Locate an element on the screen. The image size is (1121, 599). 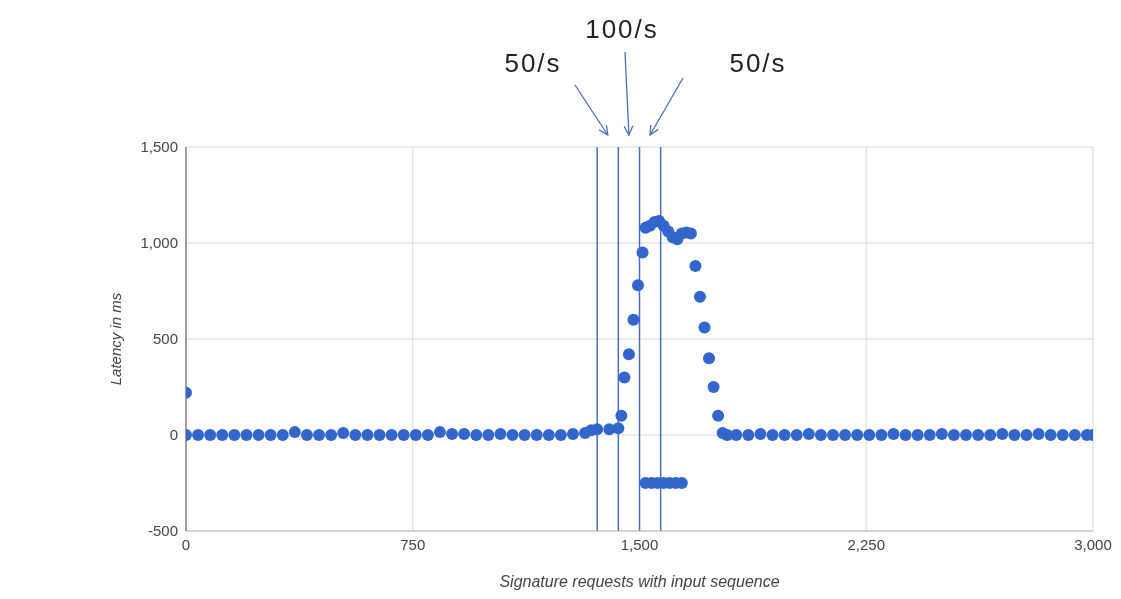
y-tick-label: 500 is located at coordinates (165, 339).